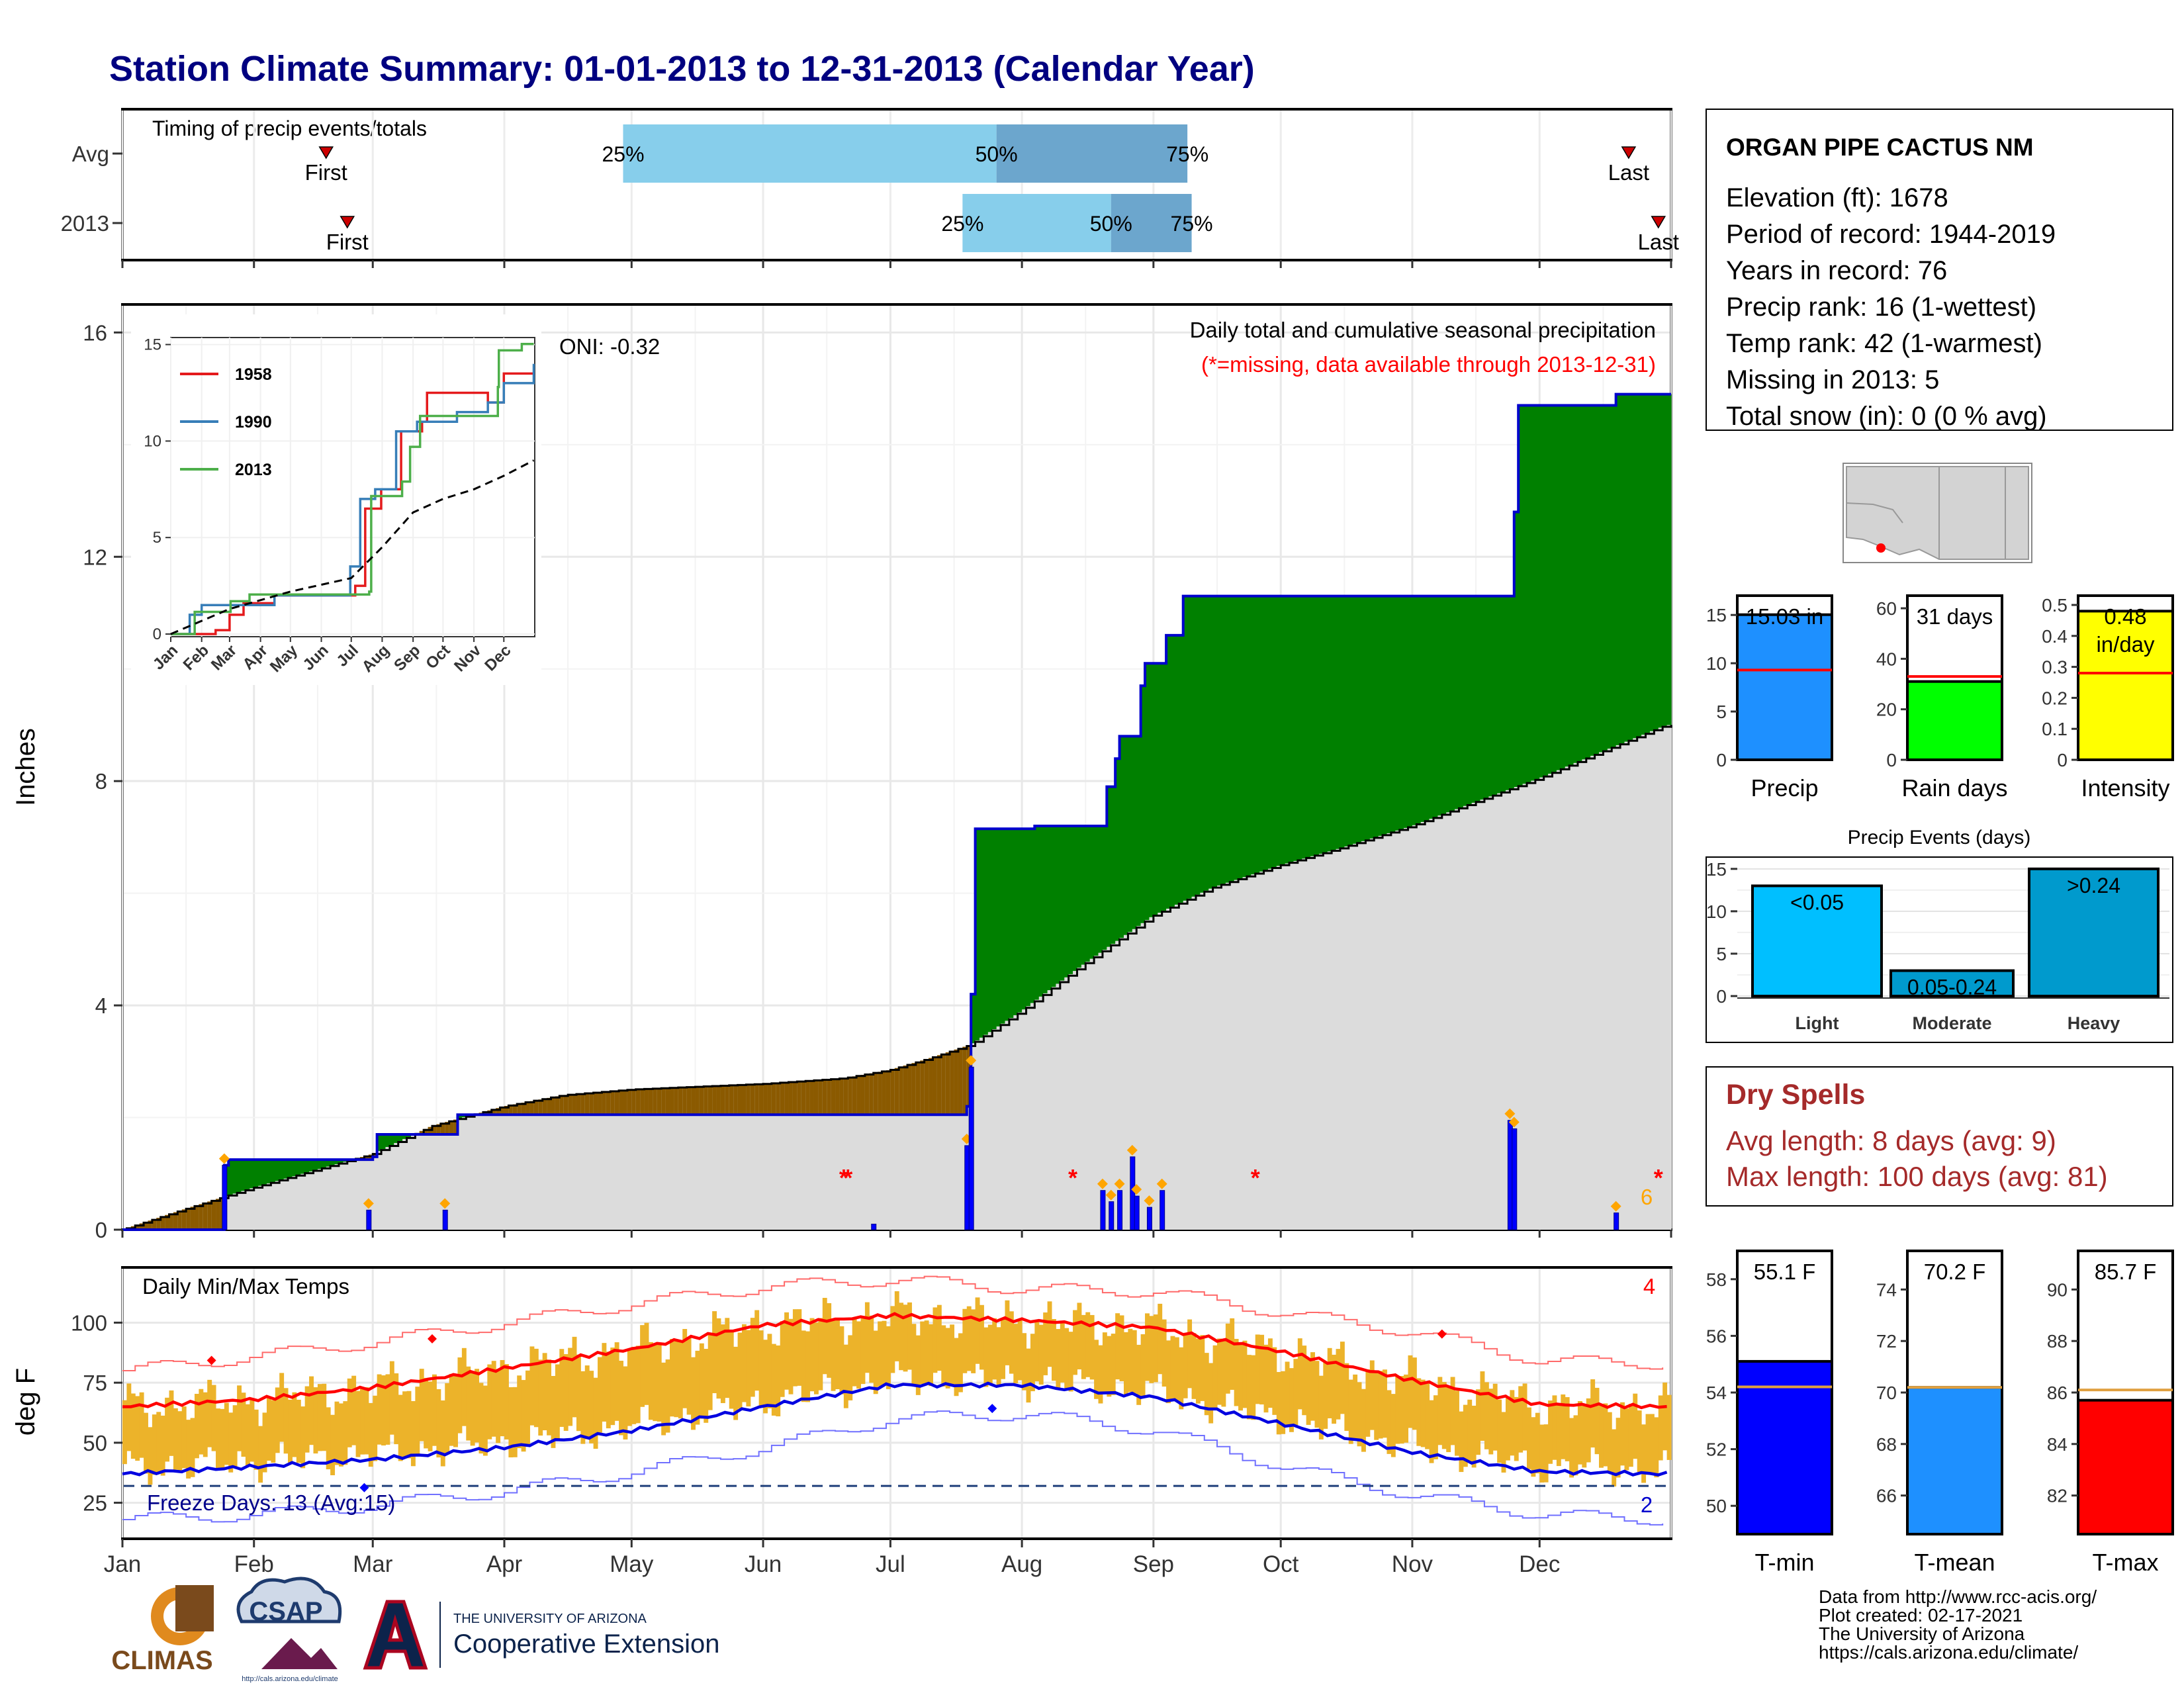 The width and height of the screenshot is (2184, 1691). Describe the element at coordinates (1716, 1450) in the screenshot. I see `temp-summary-t-min-tick-label: 52` at that location.